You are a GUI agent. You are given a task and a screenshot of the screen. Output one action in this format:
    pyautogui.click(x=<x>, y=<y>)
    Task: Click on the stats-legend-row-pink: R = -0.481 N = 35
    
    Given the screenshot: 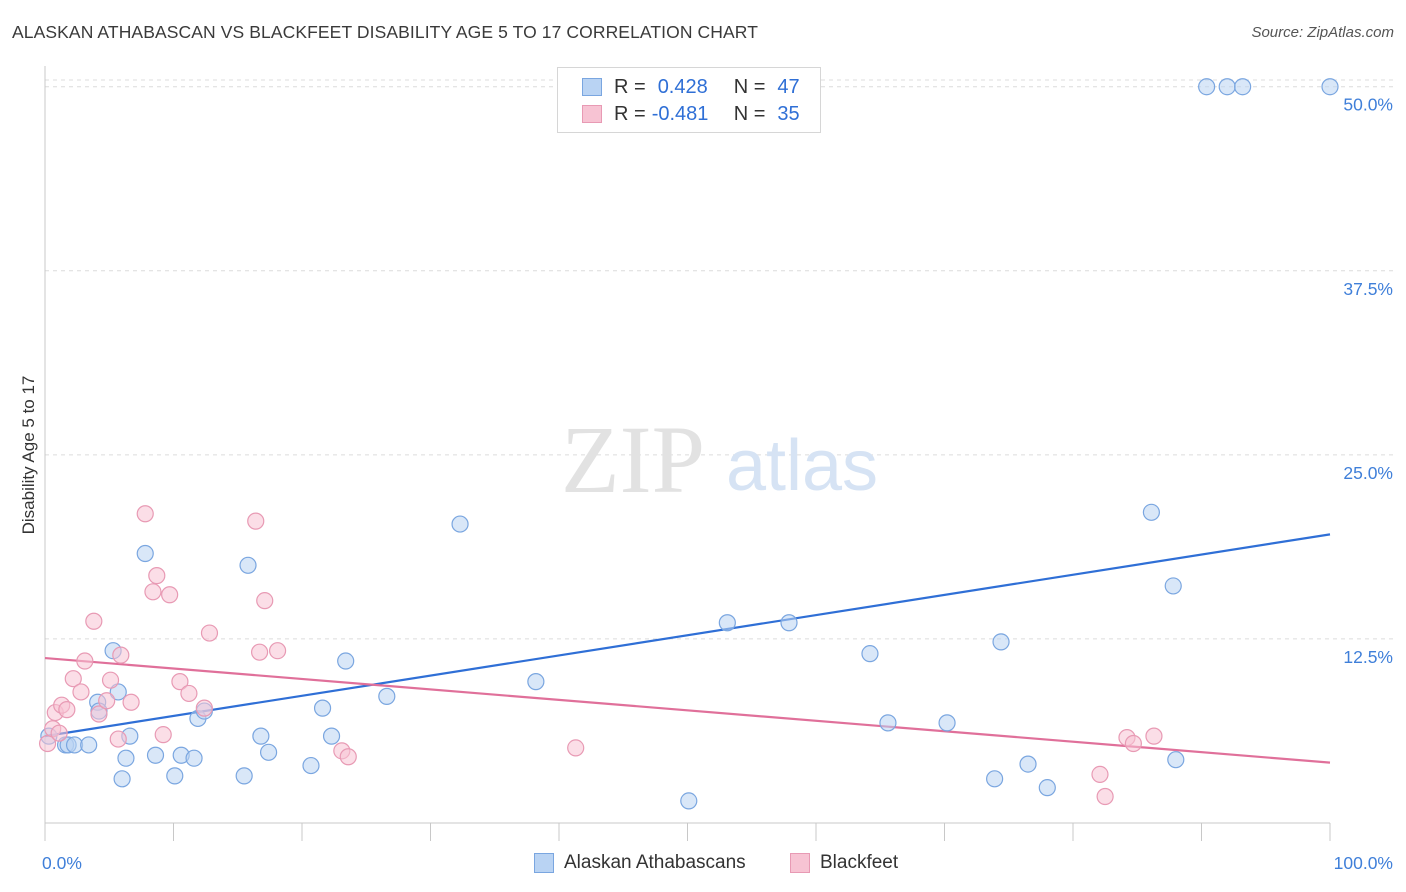 What is the action you would take?
    pyautogui.click(x=691, y=114)
    